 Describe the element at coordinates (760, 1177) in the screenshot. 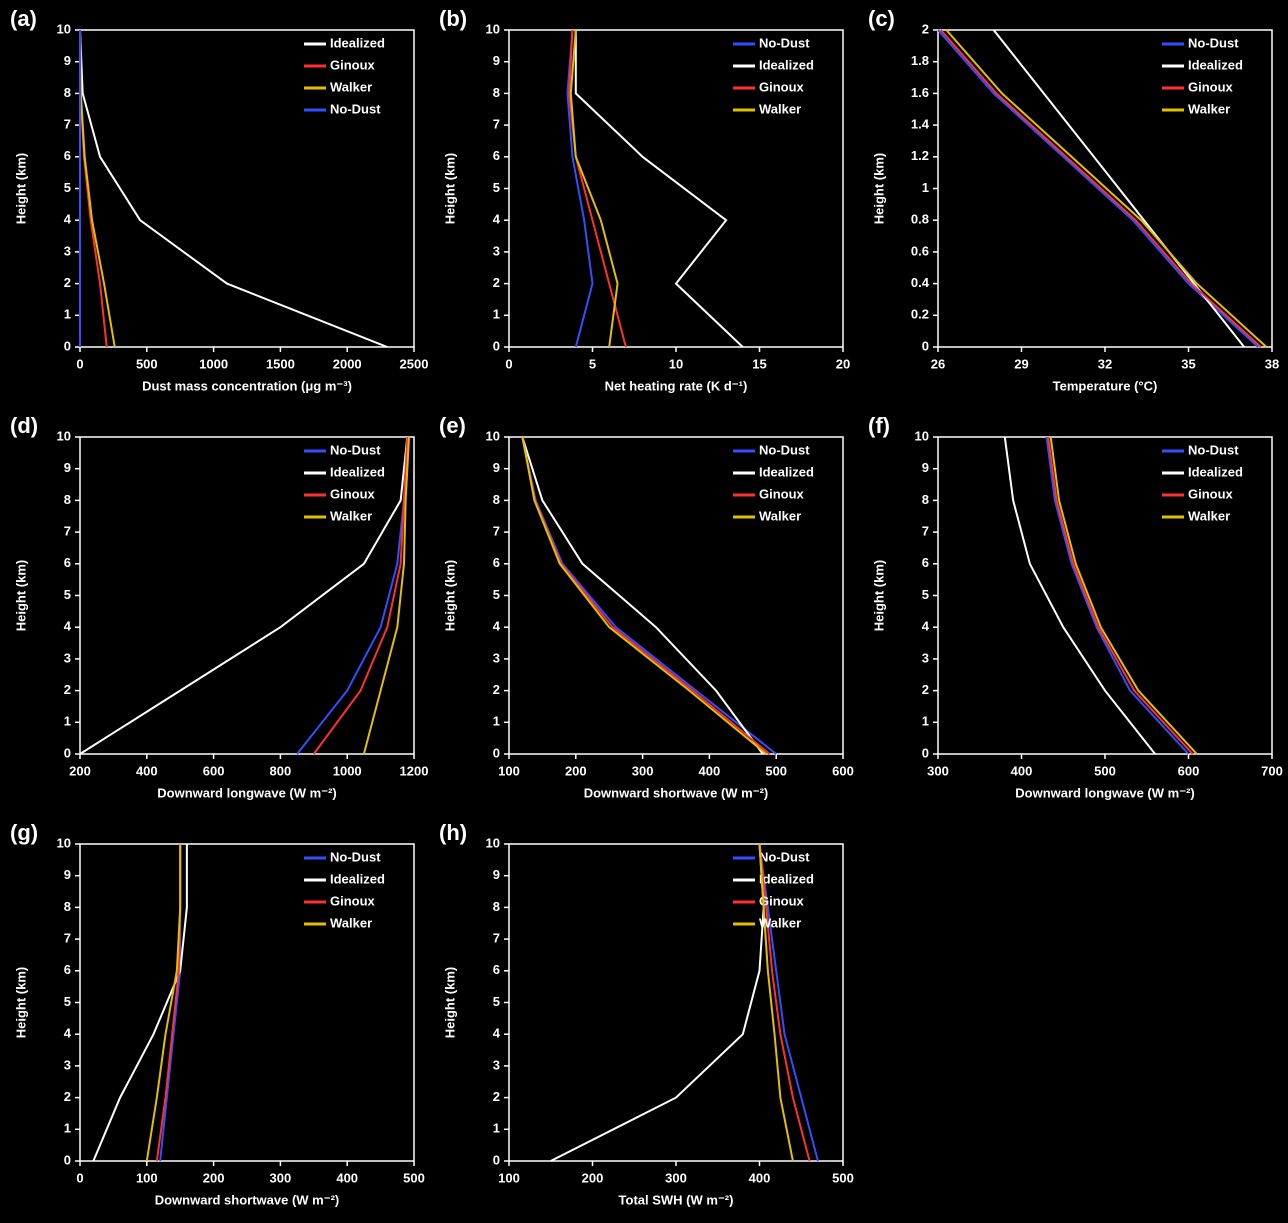

I see `x-tick-label: 400` at that location.